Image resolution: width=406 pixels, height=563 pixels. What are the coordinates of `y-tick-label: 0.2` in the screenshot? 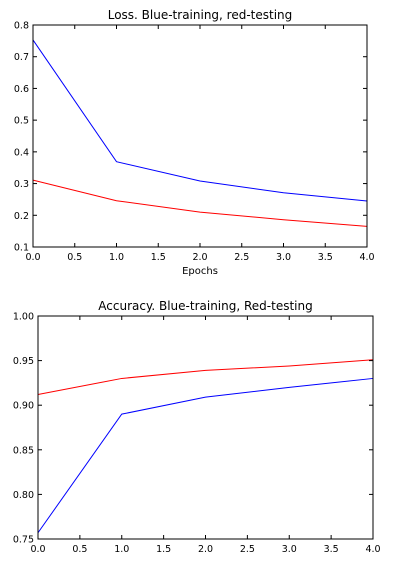 It's located at (21, 216).